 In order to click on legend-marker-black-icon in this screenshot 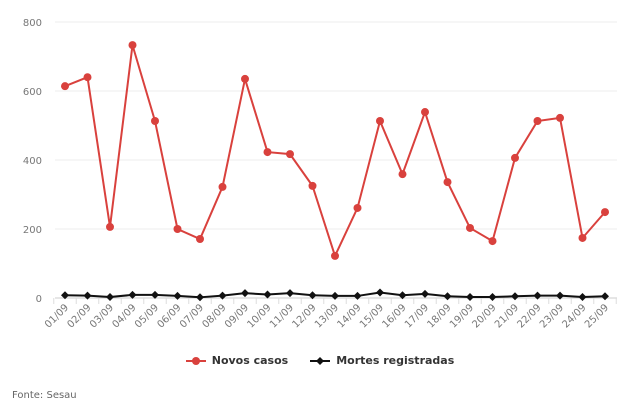, I will do `click(320, 360)`.